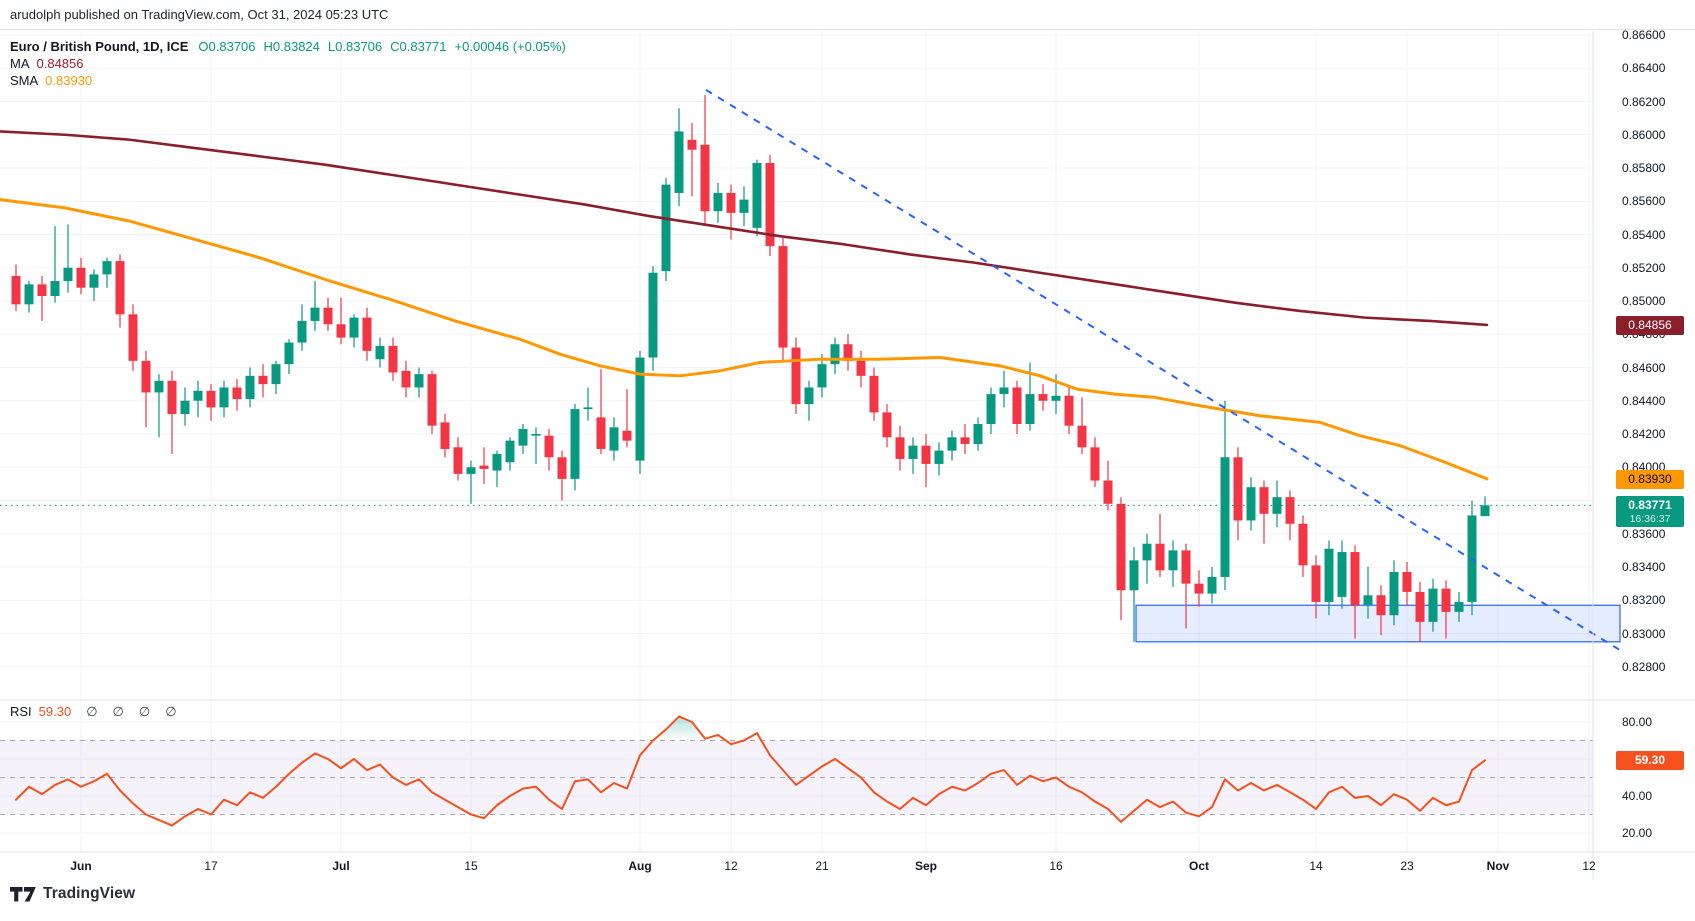 This screenshot has height=921, width=1695. What do you see at coordinates (355, 46) in the screenshot?
I see `low-value: L0.83706` at bounding box center [355, 46].